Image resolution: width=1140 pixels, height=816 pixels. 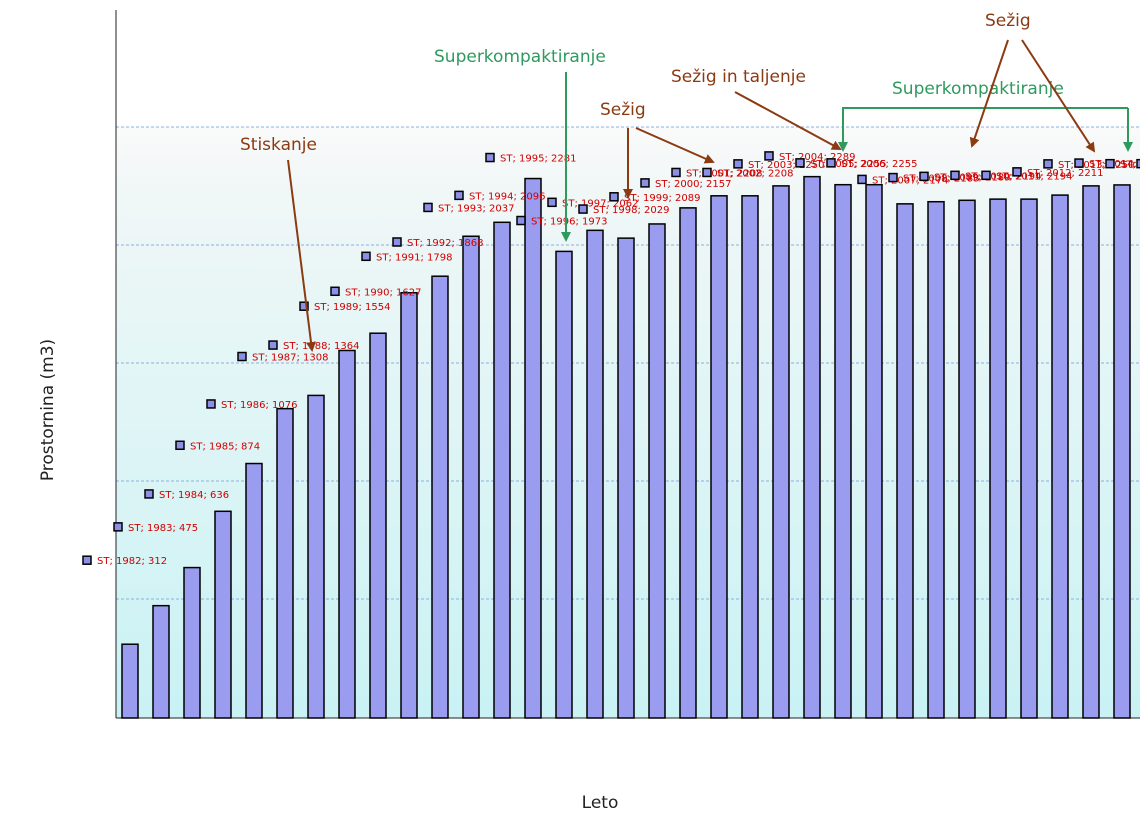 I want to click on annotation-superkompaktiranje-2: Superkompaktiranje, so click(x=978, y=89).